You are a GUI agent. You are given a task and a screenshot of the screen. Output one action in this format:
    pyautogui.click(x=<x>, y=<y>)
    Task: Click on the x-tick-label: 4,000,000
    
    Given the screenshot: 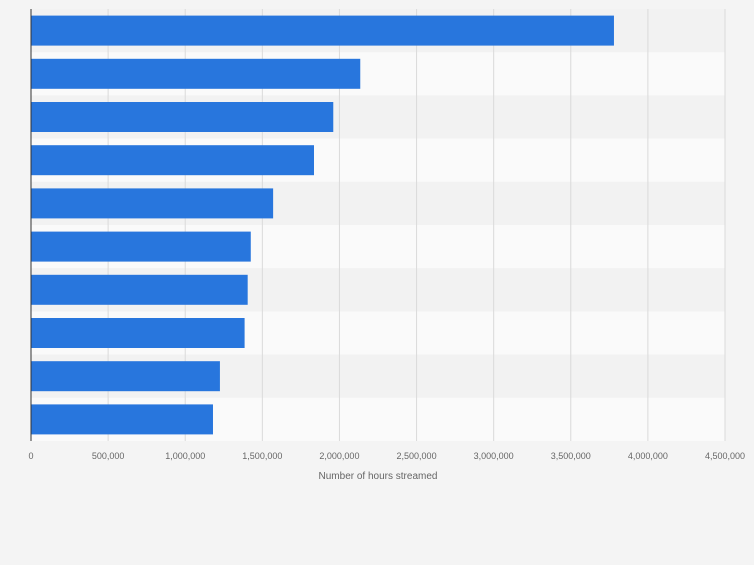 What is the action you would take?
    pyautogui.click(x=648, y=456)
    